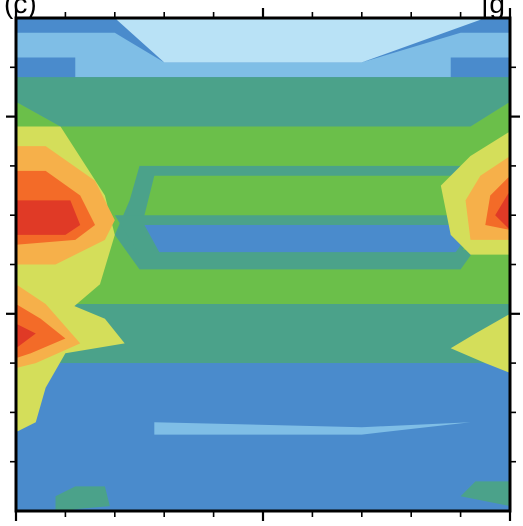 Image resolution: width=523 pixels, height=526 pixels. I want to click on contour-region-lower-green-band, so click(263, 333).